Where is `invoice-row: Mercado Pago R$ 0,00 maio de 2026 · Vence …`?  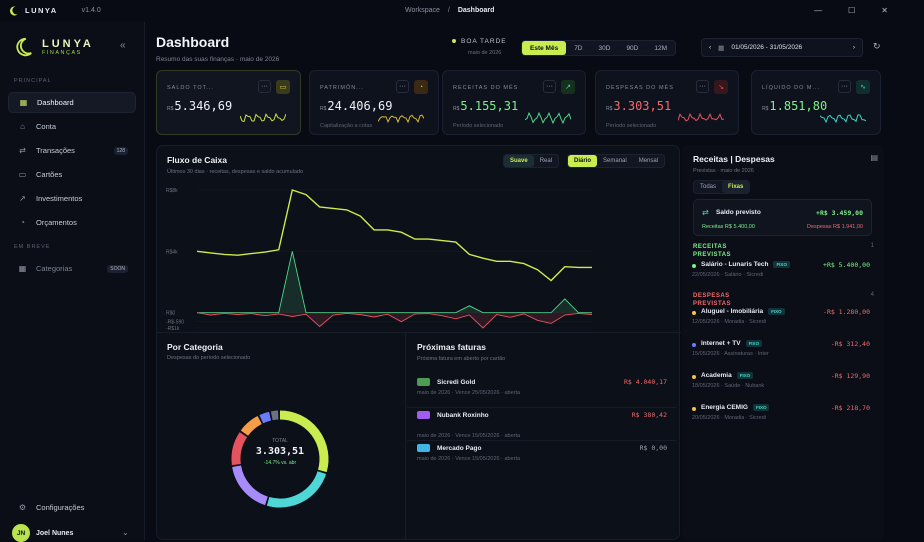
invoice-row: Mercado Pago R$ 0,00 maio de 2026 · Vence … is located at coordinates (542, 459).